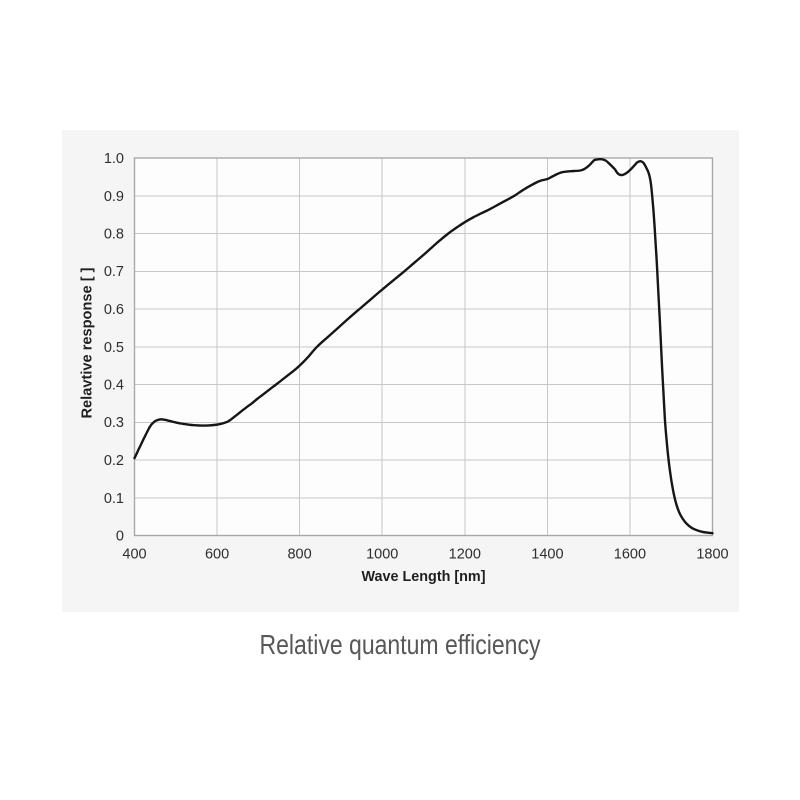 Image resolution: width=800 pixels, height=800 pixels. Describe the element at coordinates (400, 644) in the screenshot. I see `svg-text: Relative quantum efficiency` at that location.